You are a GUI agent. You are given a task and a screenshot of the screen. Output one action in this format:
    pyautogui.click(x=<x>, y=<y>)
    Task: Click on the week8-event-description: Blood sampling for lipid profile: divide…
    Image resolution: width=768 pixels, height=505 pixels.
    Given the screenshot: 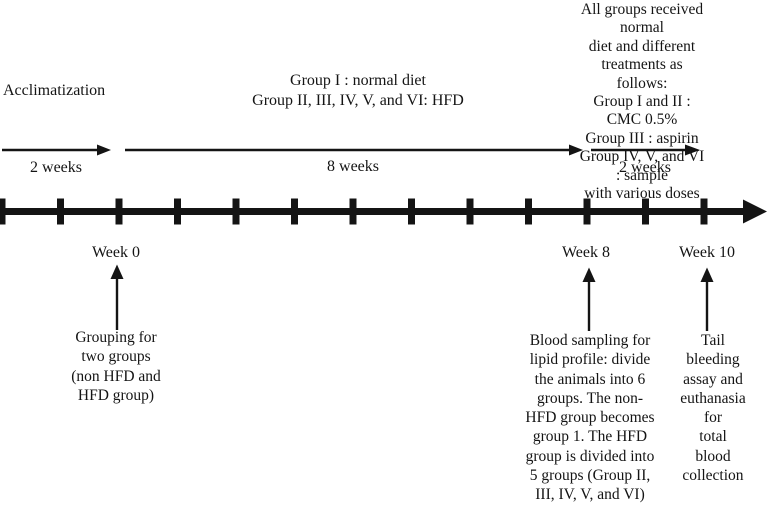 What is the action you would take?
    pyautogui.click(x=590, y=418)
    